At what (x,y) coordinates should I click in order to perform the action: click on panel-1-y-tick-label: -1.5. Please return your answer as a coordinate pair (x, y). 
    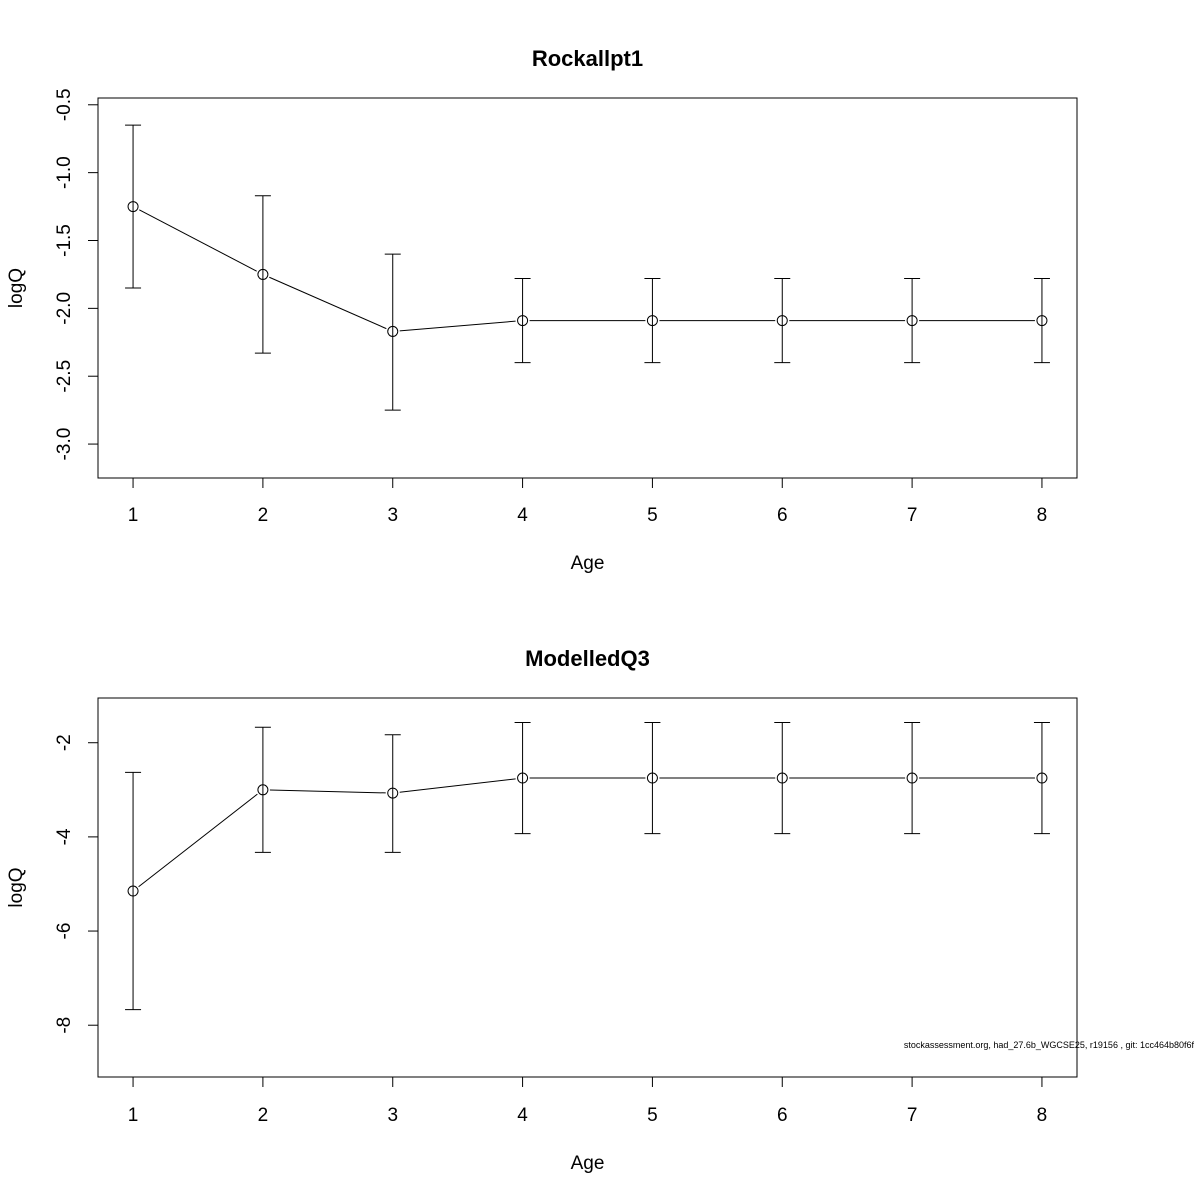
    Looking at the image, I should click on (64, 240).